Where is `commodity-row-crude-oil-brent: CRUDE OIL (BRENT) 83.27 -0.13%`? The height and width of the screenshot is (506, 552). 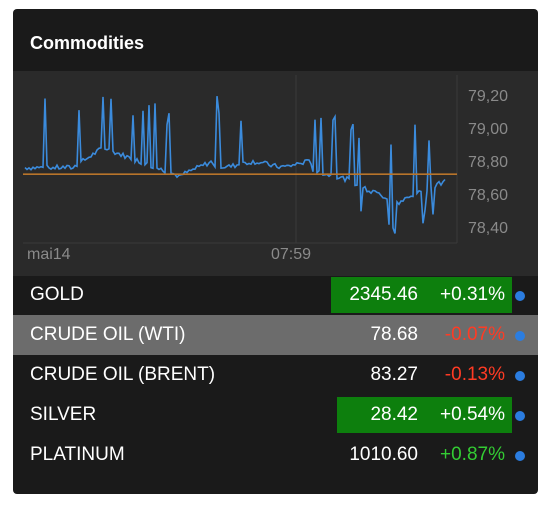
commodity-row-crude-oil-brent: CRUDE OIL (BRENT) 83.27 -0.13% is located at coordinates (275, 375).